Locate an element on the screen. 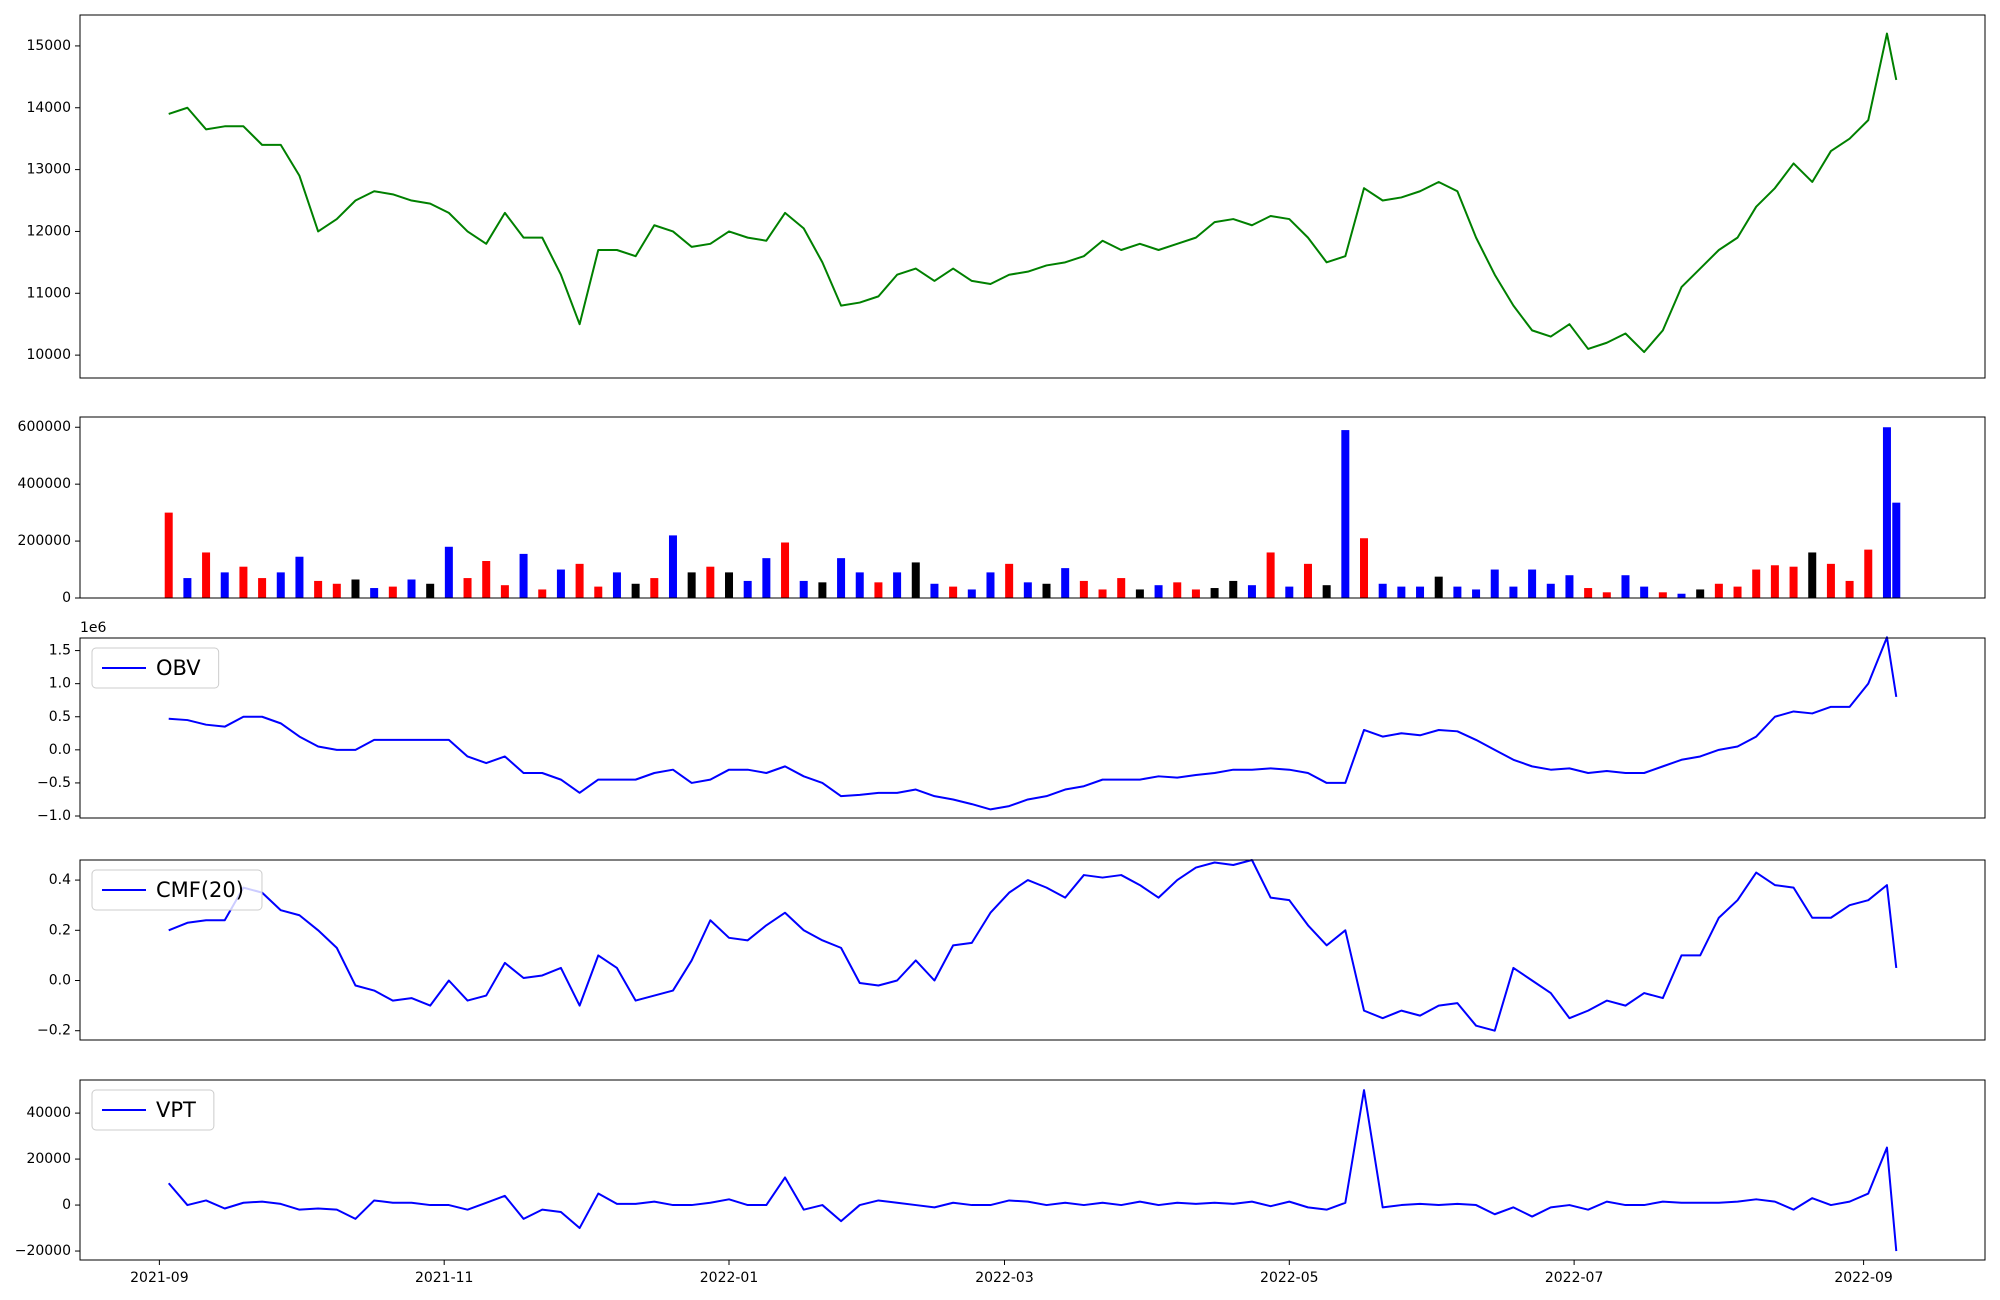 This screenshot has width=2000, height=1300. y-tick-label: 0.5 is located at coordinates (60, 717).